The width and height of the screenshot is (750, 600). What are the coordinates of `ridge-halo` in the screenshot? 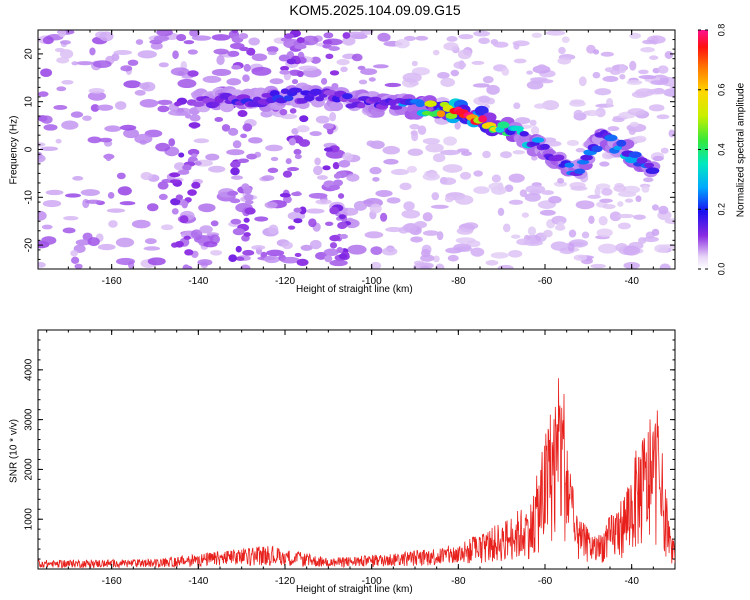 It's located at (481, 110).